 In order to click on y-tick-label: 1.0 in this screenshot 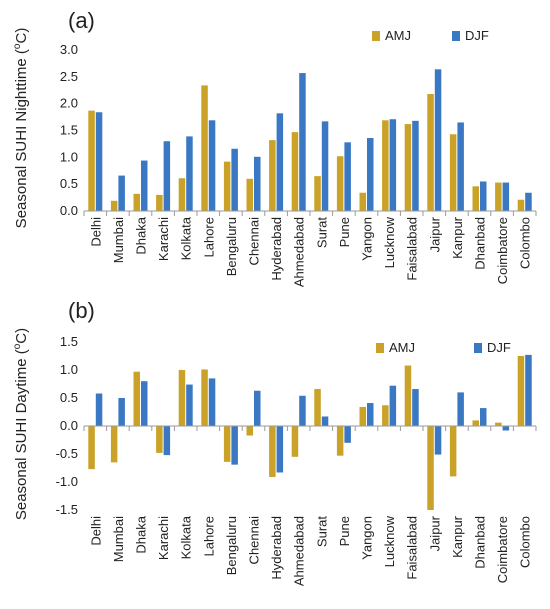, I will do `click(69, 369)`.